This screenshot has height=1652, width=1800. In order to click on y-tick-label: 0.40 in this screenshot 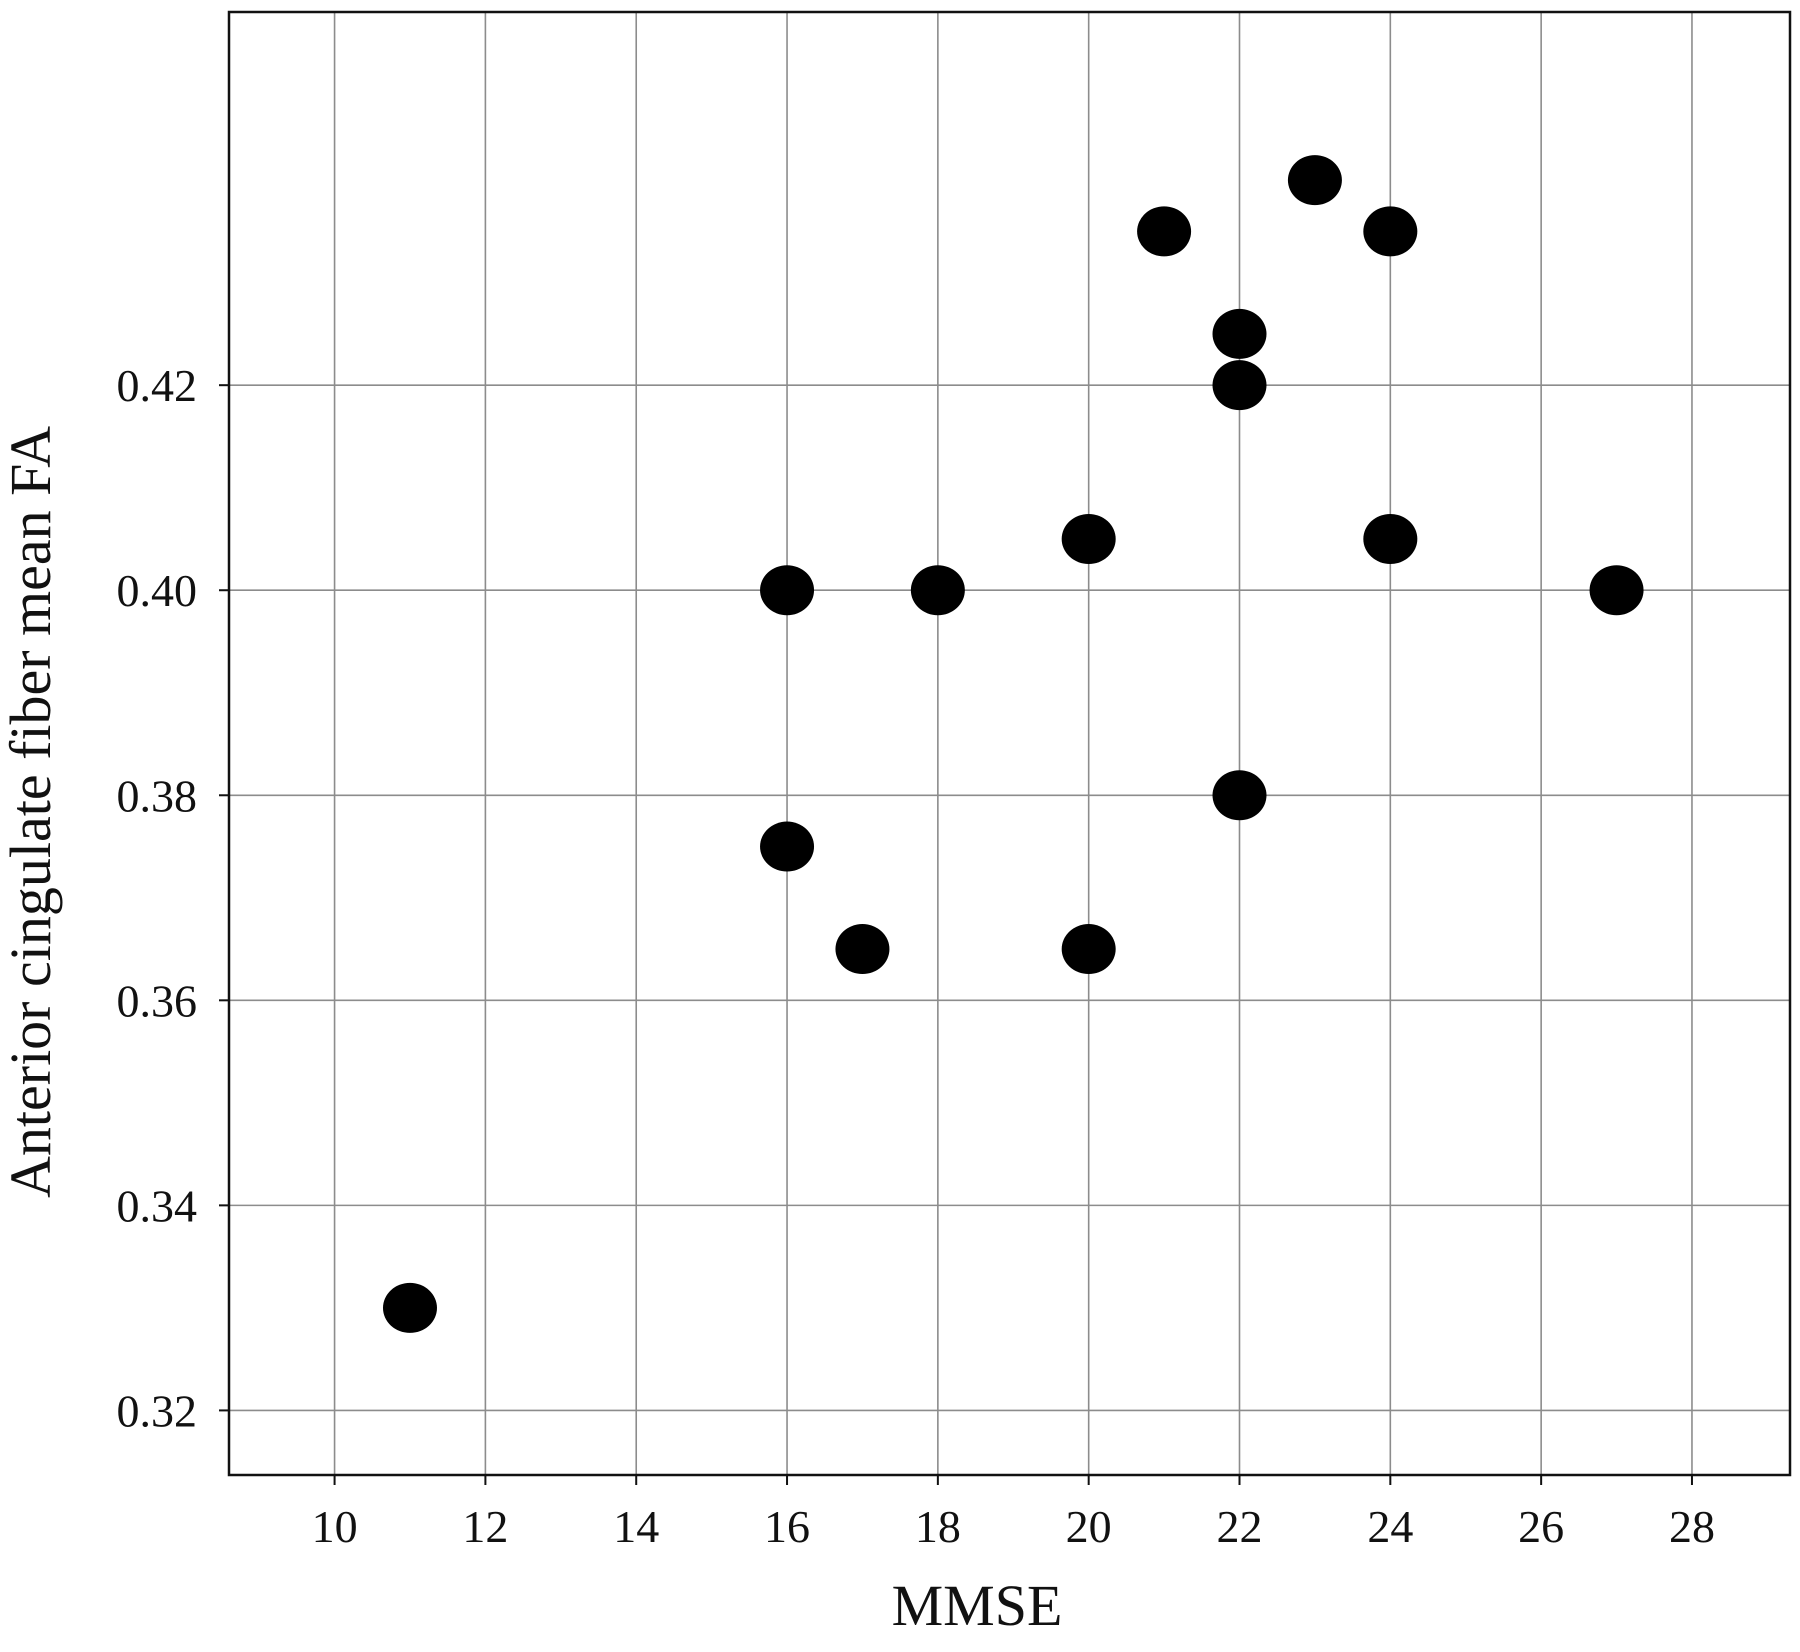, I will do `click(157, 590)`.